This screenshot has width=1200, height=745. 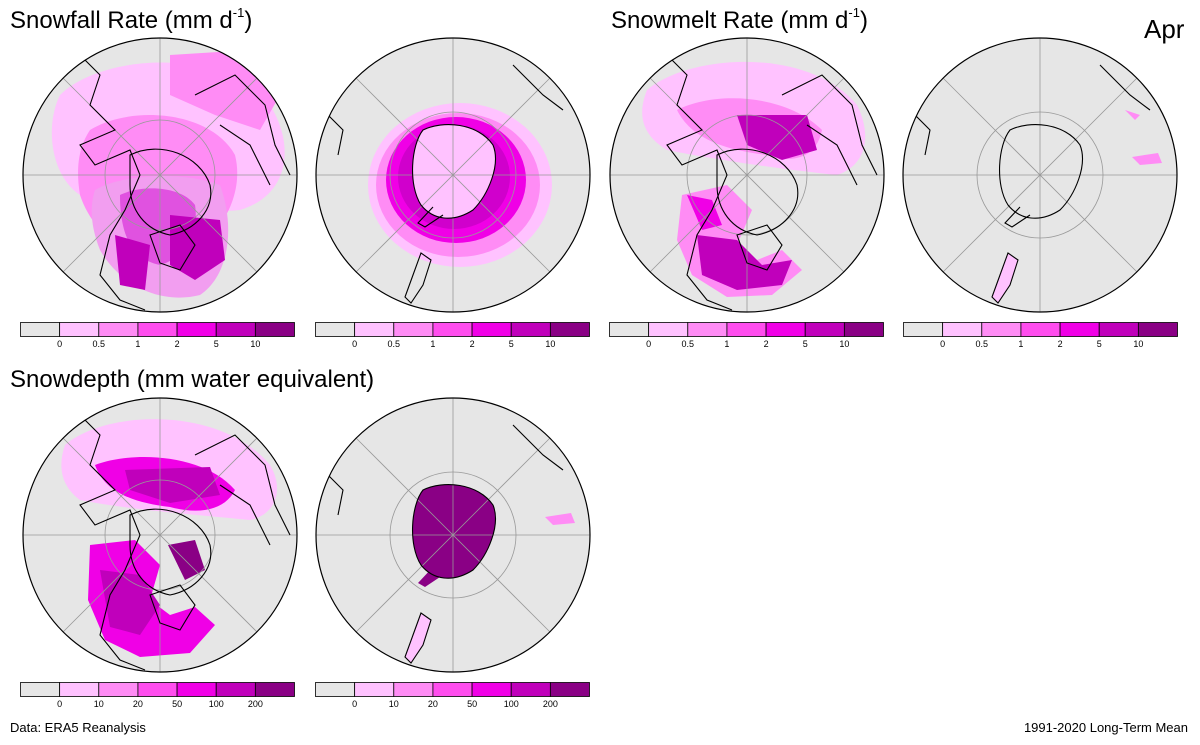 I want to click on snowmelt-title: Snowmelt Rate (mm d-1), so click(x=739, y=19).